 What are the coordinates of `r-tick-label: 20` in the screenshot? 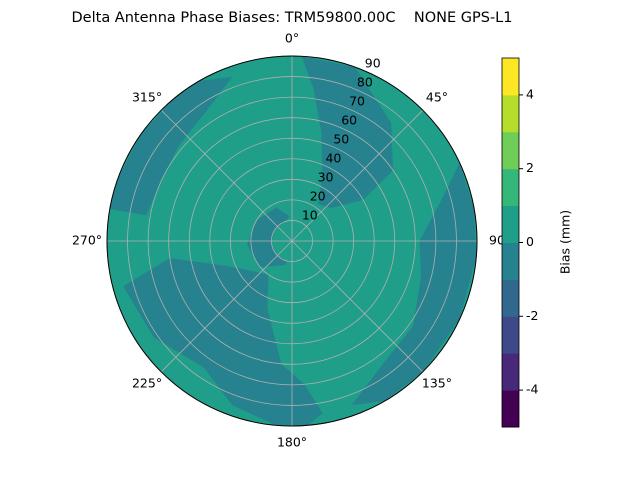 It's located at (318, 196).